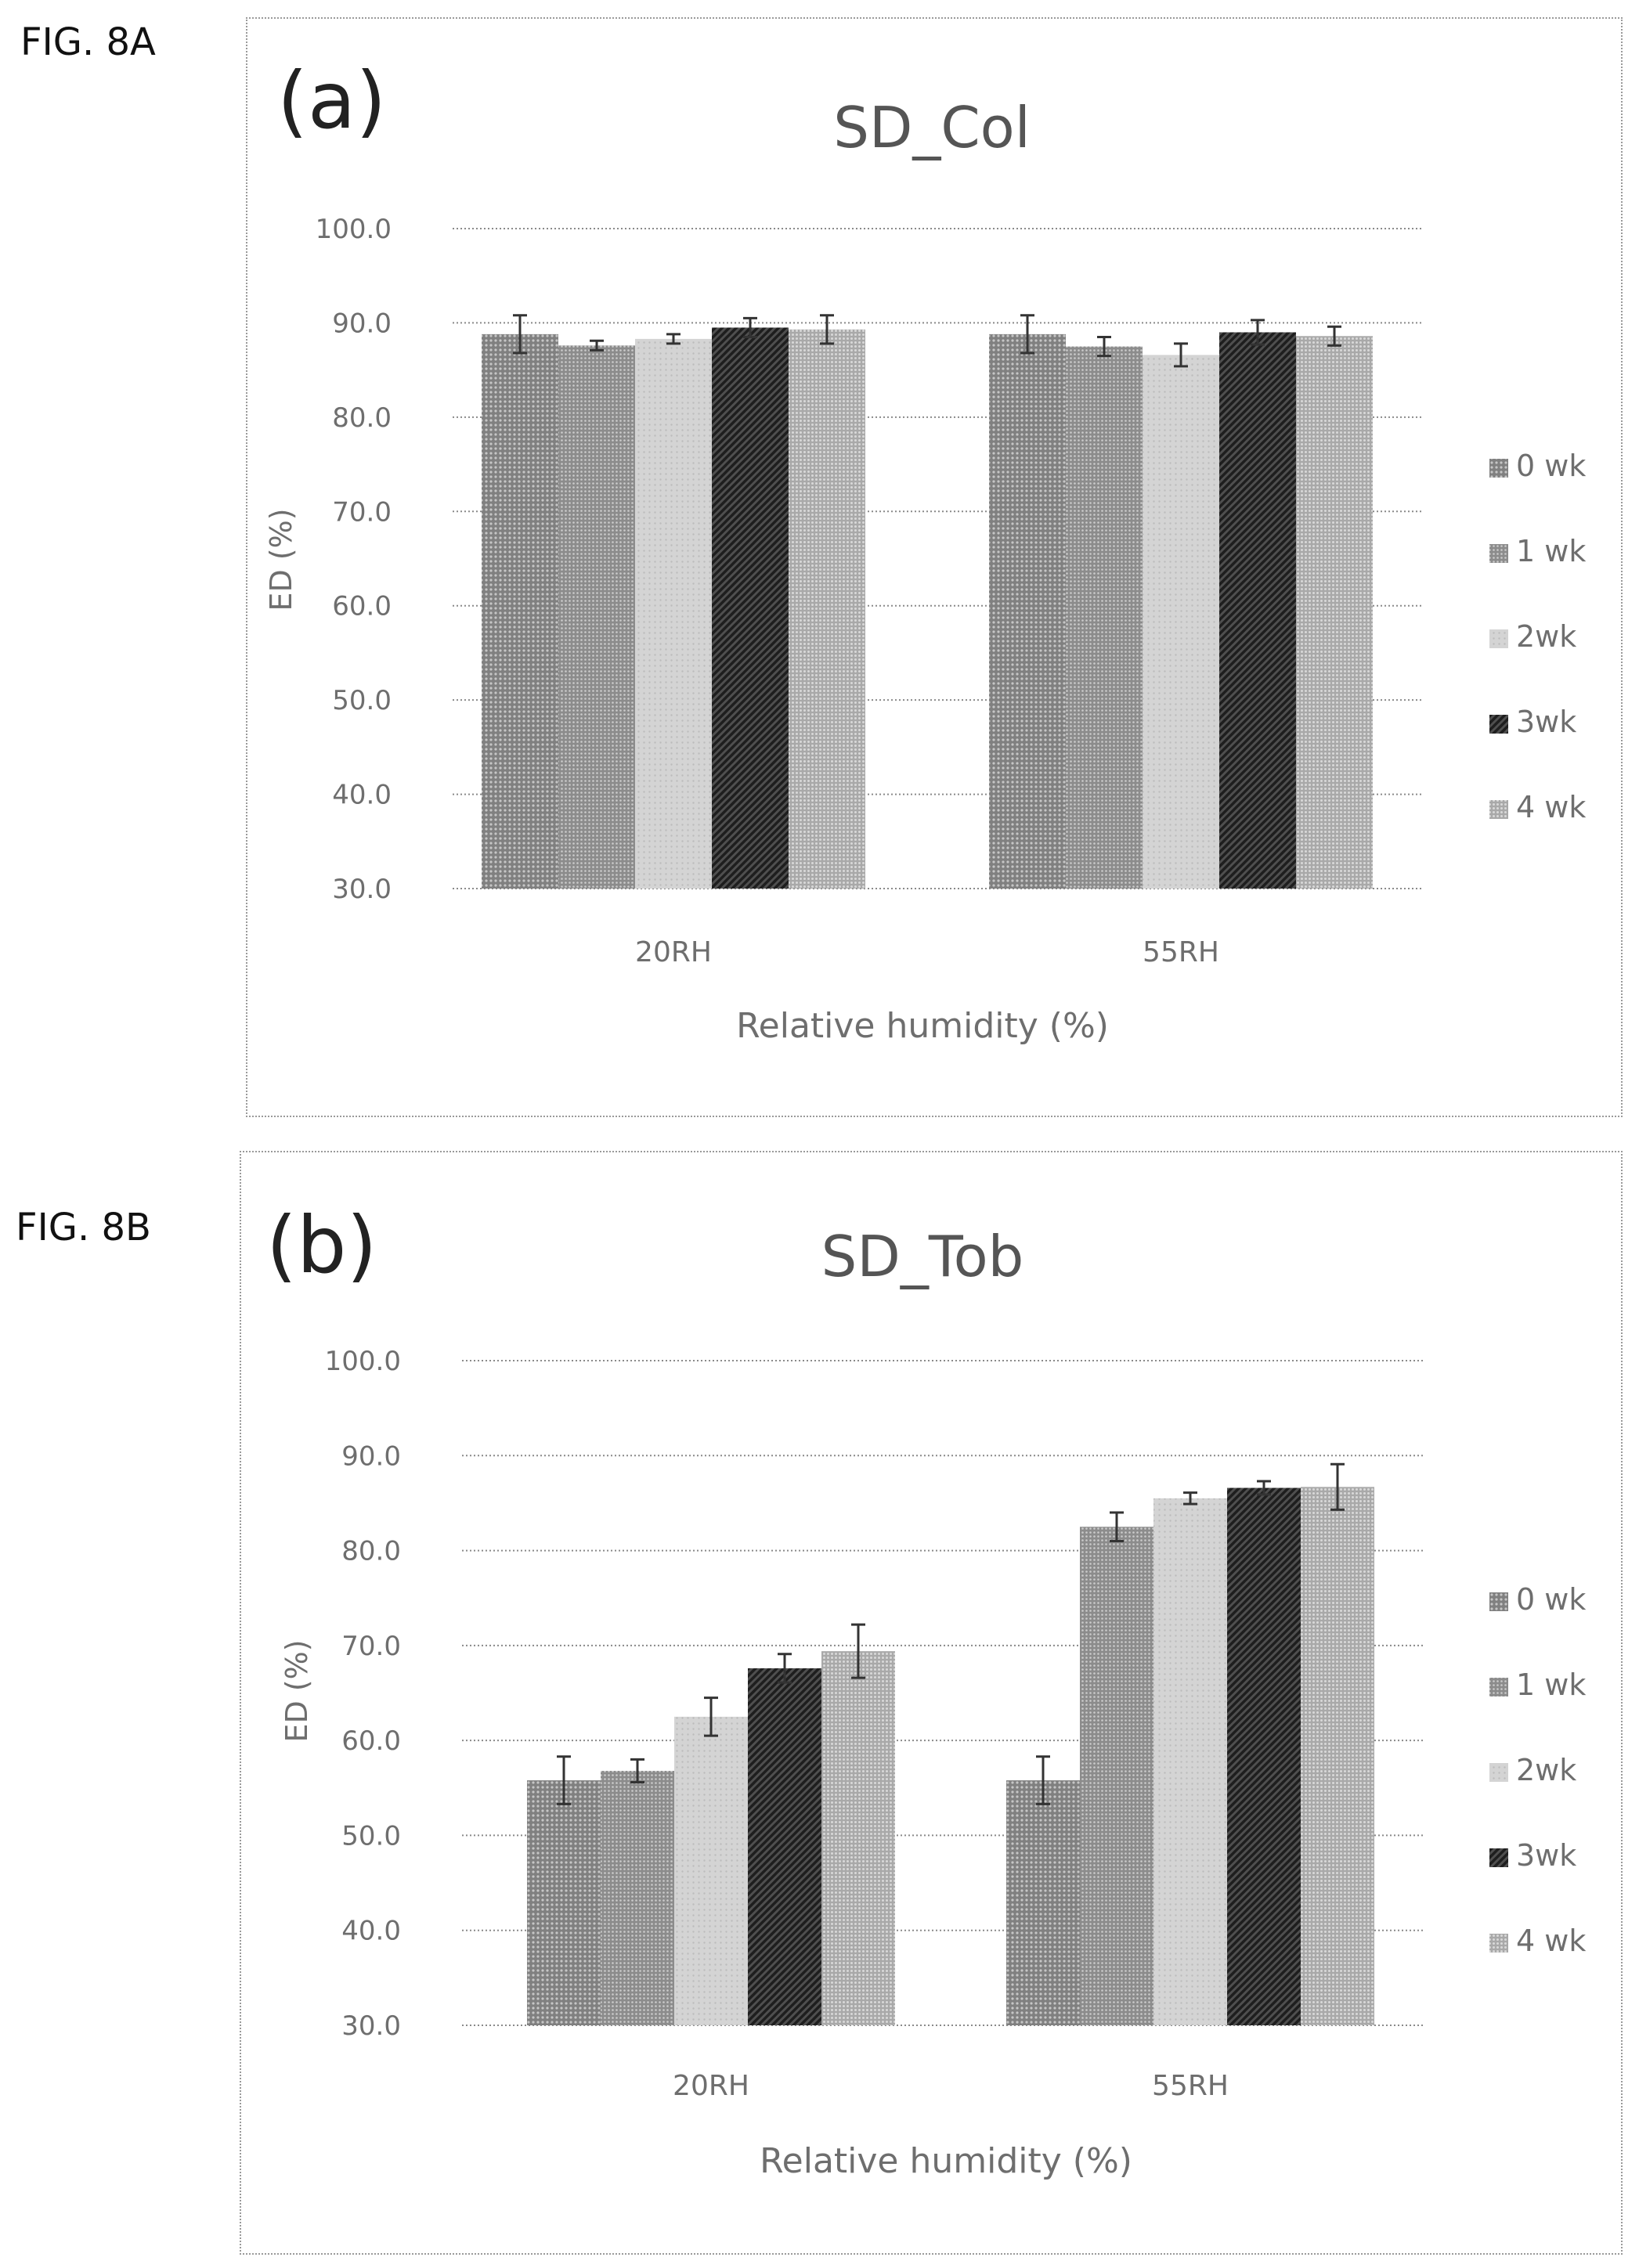 The width and height of the screenshot is (1639, 2268). What do you see at coordinates (922, 1256) in the screenshot?
I see `chart-title: SD_Tob` at bounding box center [922, 1256].